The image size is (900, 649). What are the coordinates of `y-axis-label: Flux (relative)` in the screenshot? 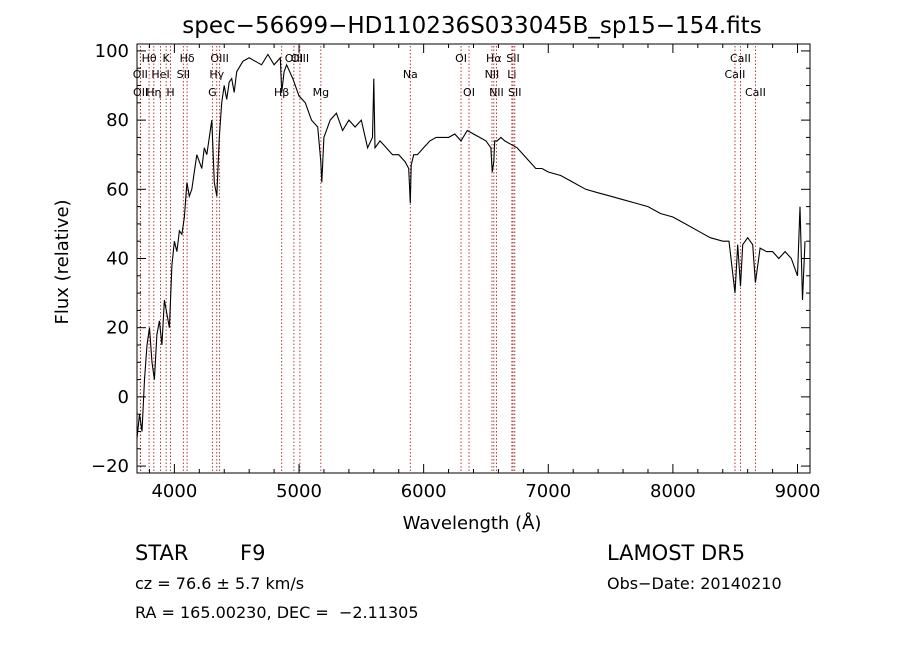 It's located at (62, 261).